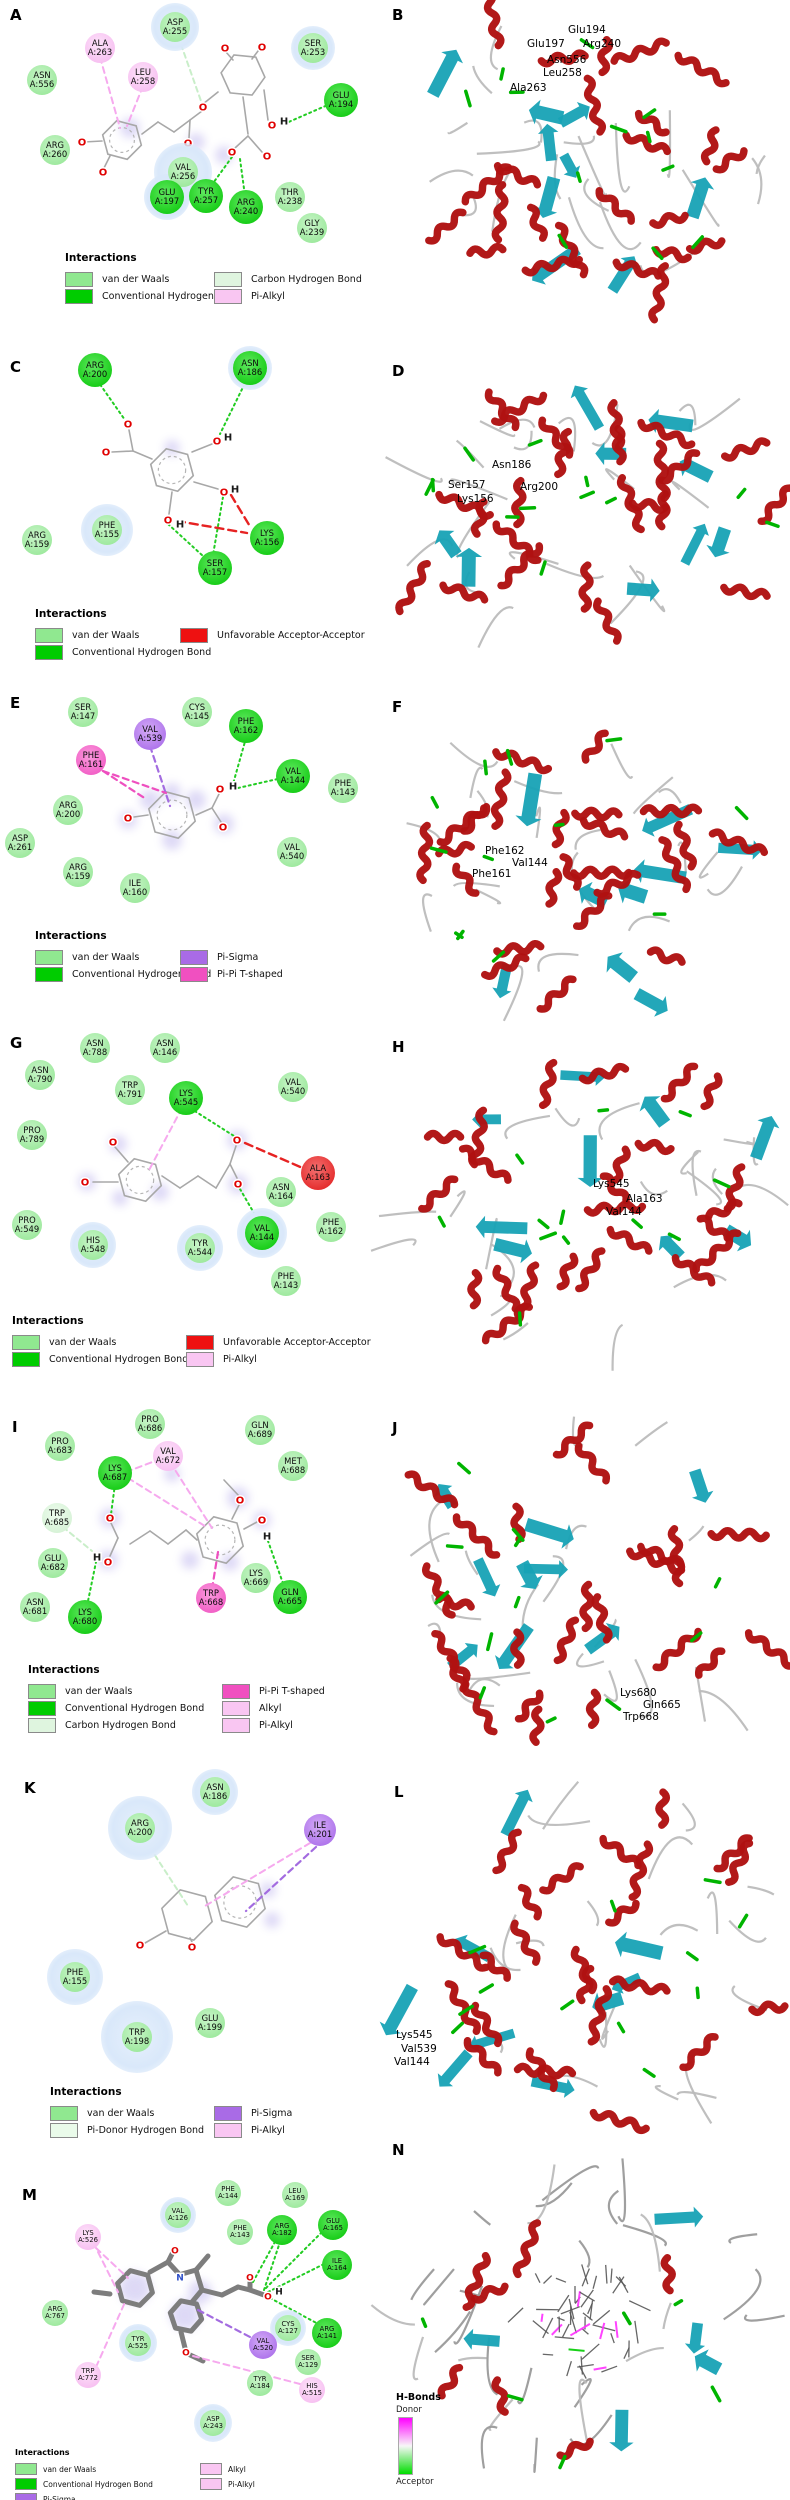 This screenshot has width=790, height=2500. Describe the element at coordinates (138, 2346) in the screenshot. I see `residue-position: A:525` at that location.